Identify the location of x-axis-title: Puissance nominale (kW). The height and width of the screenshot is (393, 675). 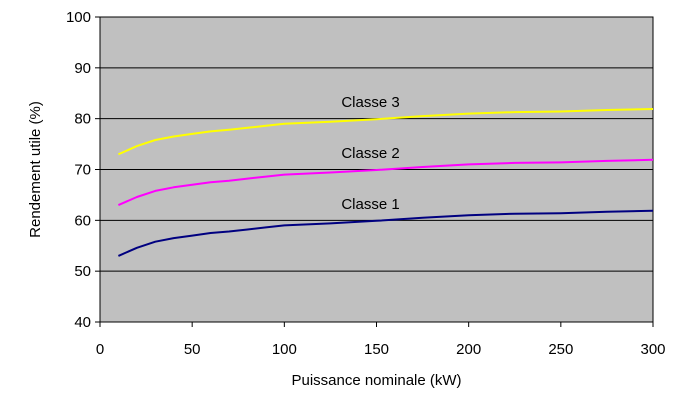
(376, 380).